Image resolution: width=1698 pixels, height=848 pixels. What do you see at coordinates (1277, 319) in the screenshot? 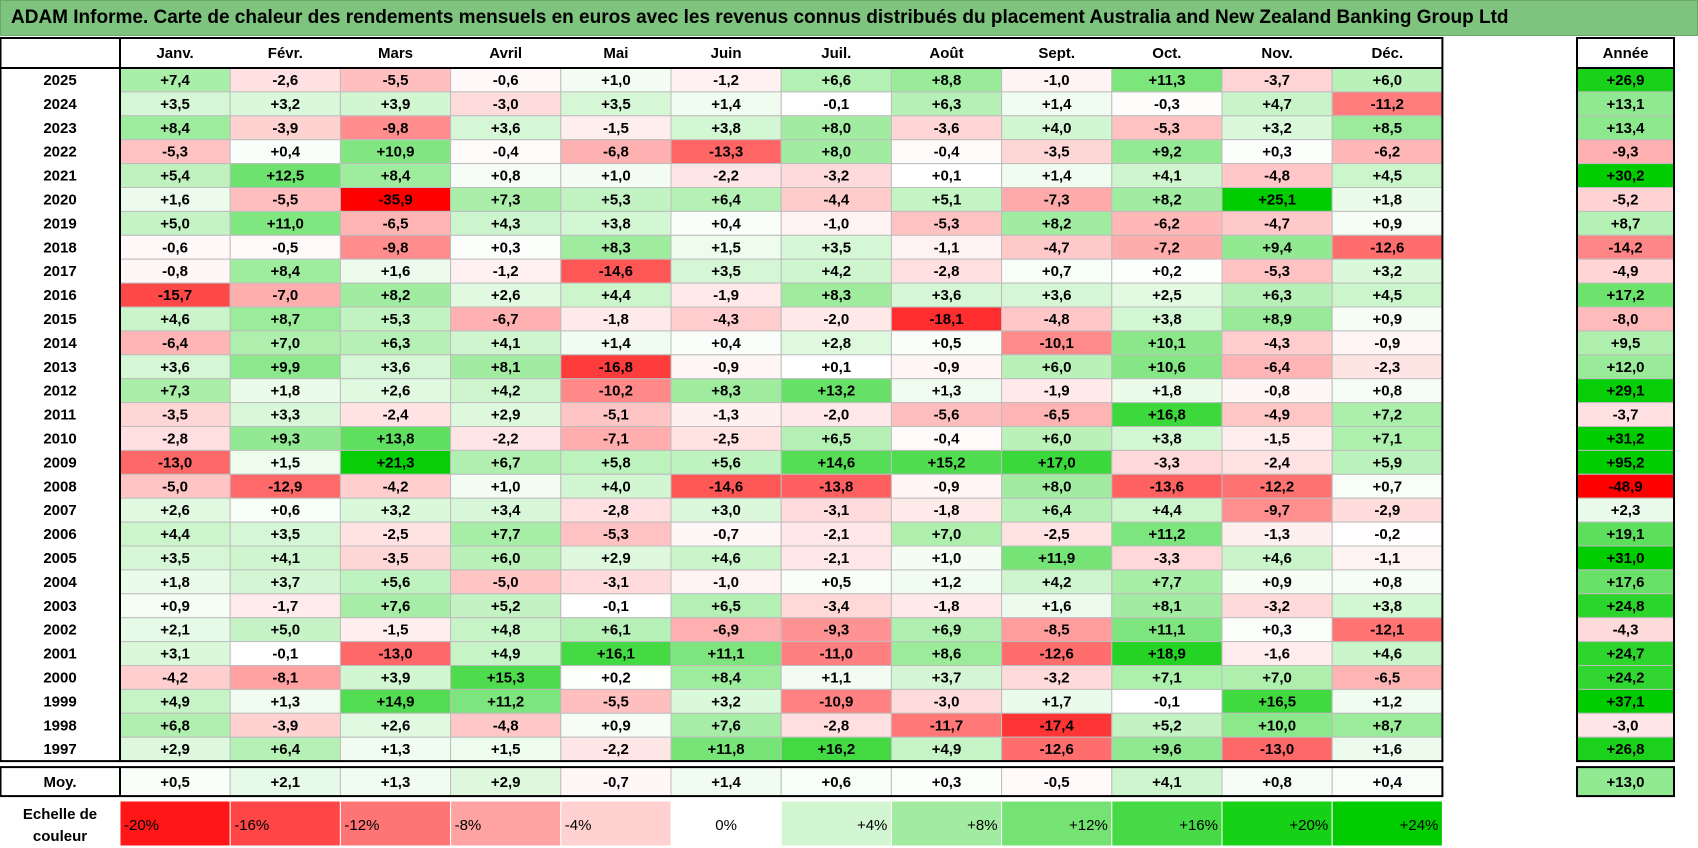
I see `cell-value: +8,9` at bounding box center [1277, 319].